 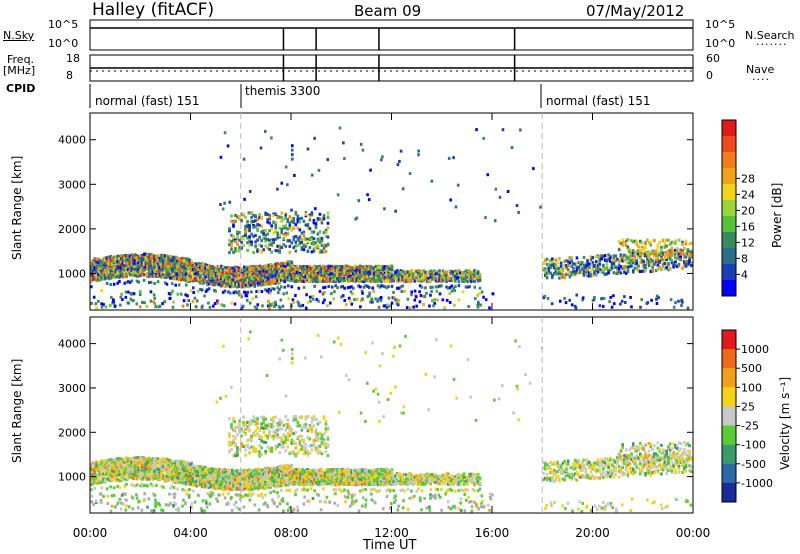 What do you see at coordinates (63, 24) in the screenshot?
I see `nsky-tick-top: 10^5` at bounding box center [63, 24].